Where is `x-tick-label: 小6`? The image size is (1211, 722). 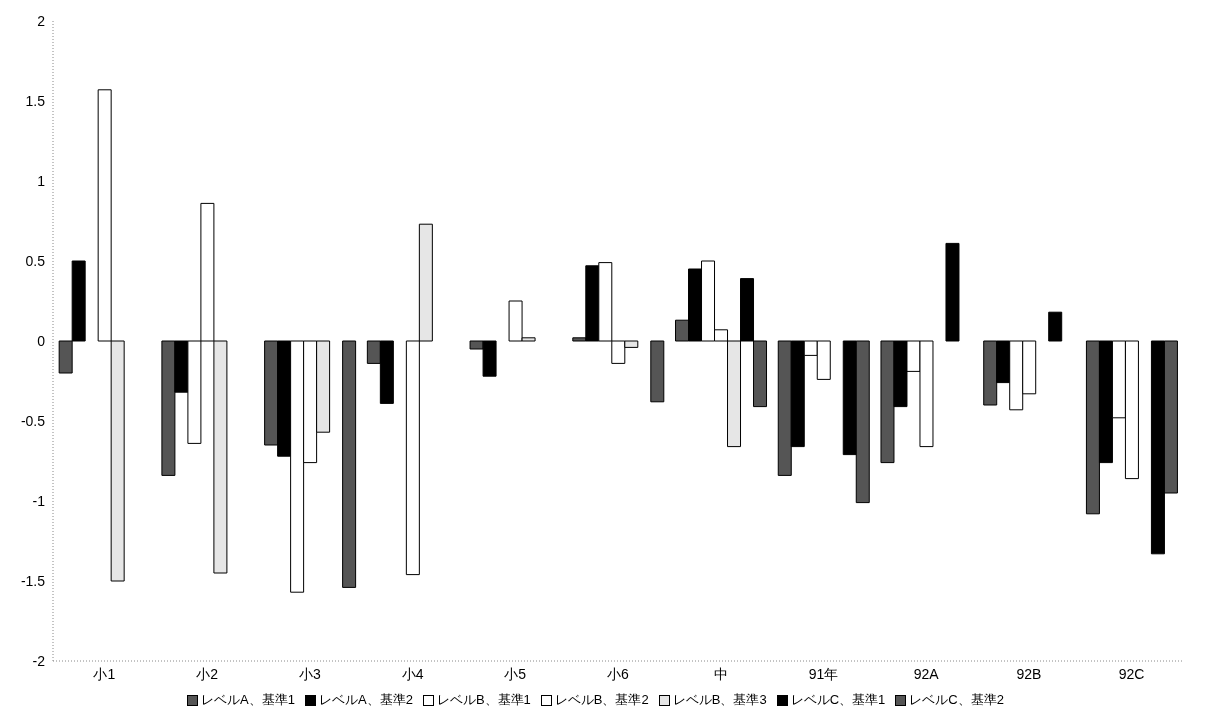 x-tick-label: 小6 is located at coordinates (618, 673).